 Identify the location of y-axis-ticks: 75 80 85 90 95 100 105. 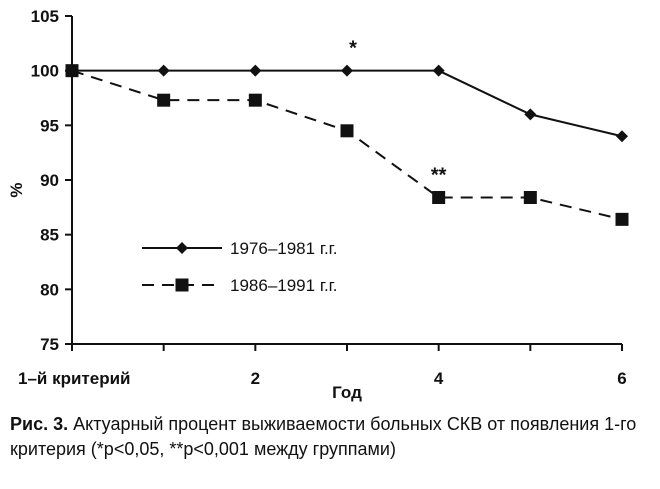
(51, 180).